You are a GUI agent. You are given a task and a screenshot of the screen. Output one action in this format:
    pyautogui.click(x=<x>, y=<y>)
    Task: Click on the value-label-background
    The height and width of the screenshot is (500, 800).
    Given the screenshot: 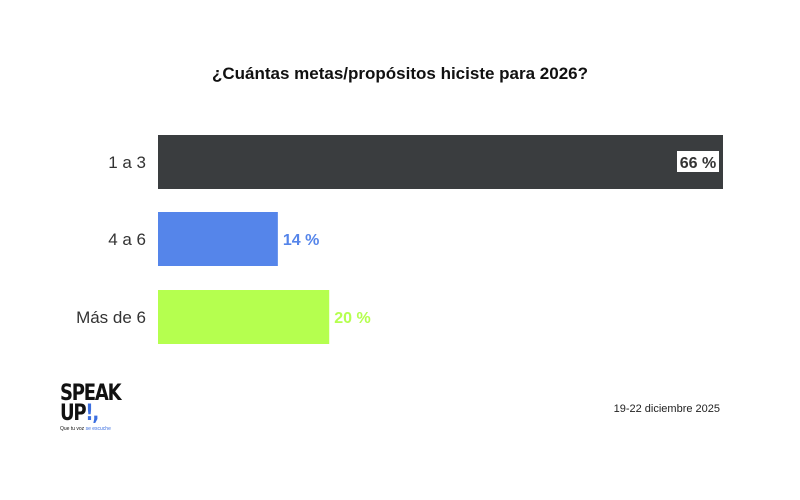 What is the action you would take?
    pyautogui.click(x=698, y=161)
    